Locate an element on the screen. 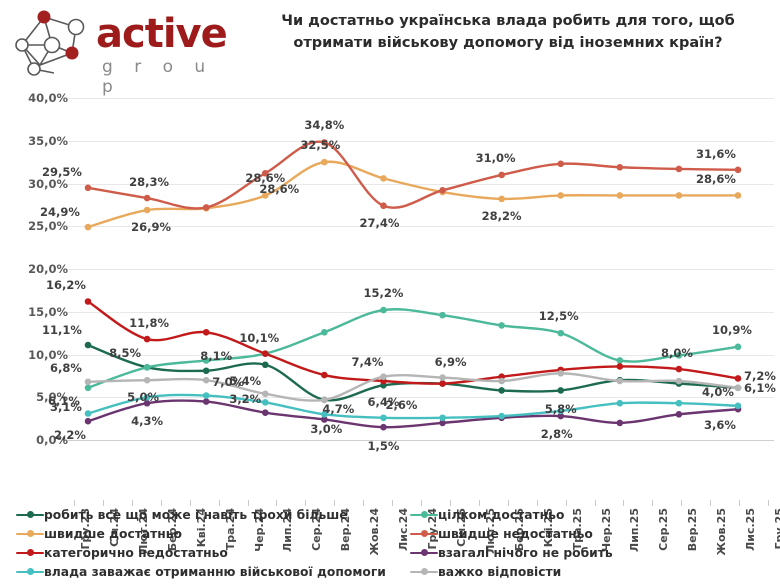 This screenshot has width=780, height=585. brand-subtitle: g r o u p is located at coordinates (158, 77).